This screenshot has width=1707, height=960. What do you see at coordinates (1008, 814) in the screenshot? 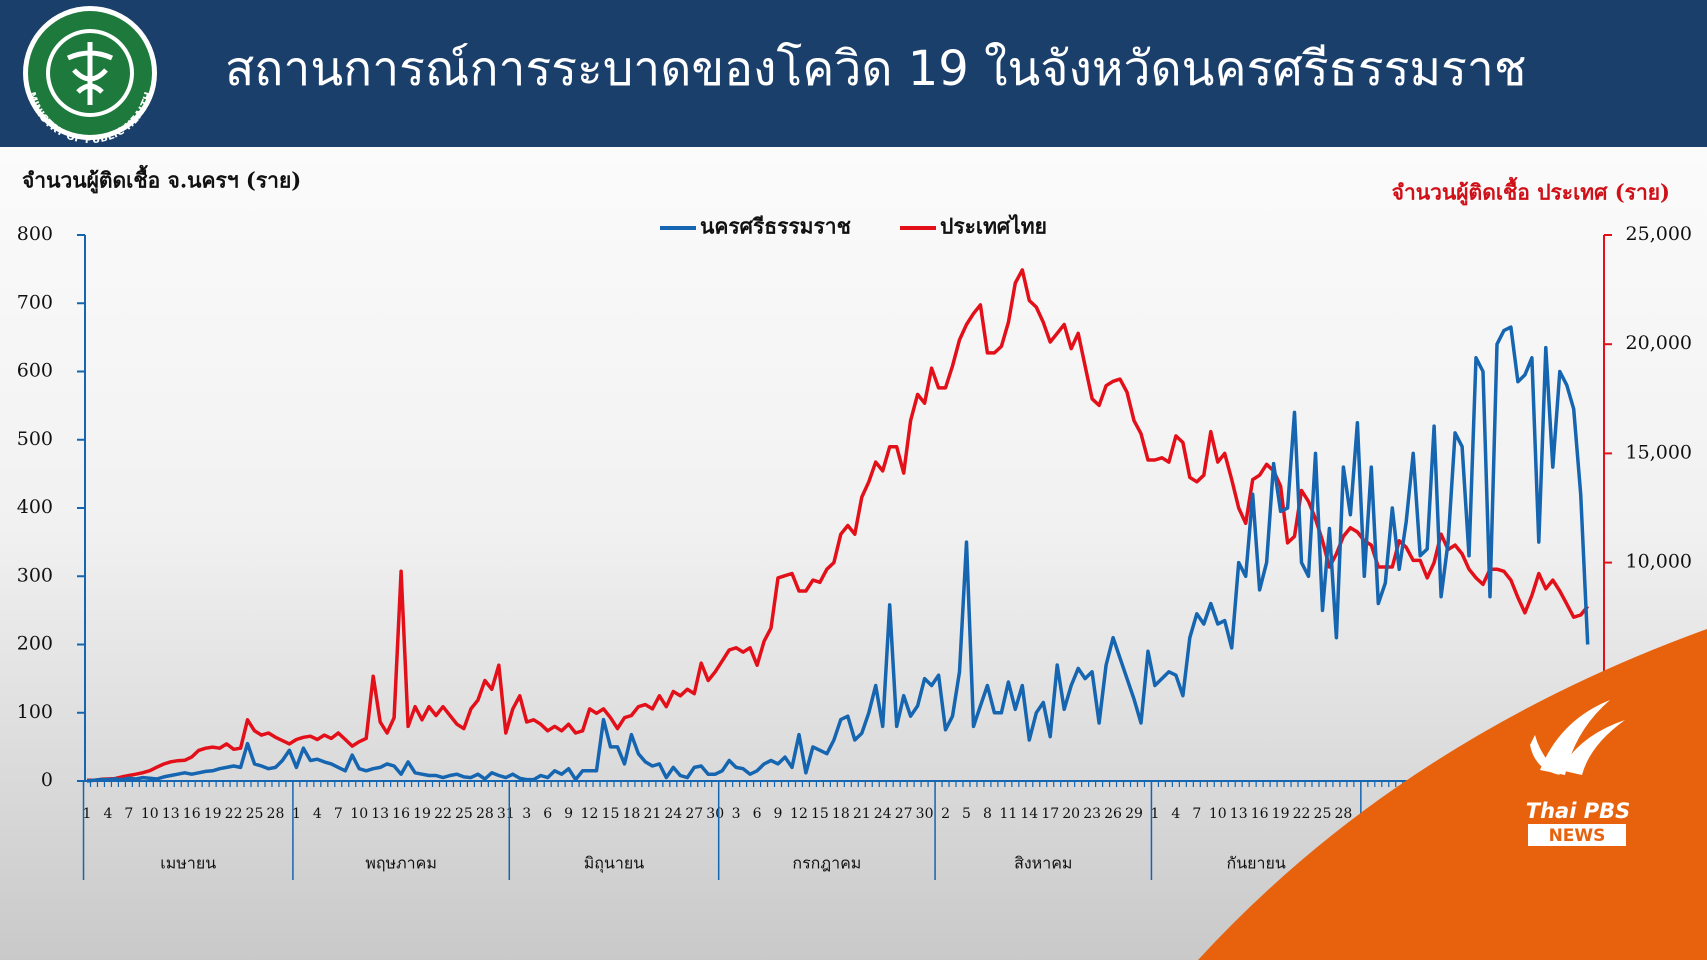
I see `x-tick-label: 11` at bounding box center [1008, 814].